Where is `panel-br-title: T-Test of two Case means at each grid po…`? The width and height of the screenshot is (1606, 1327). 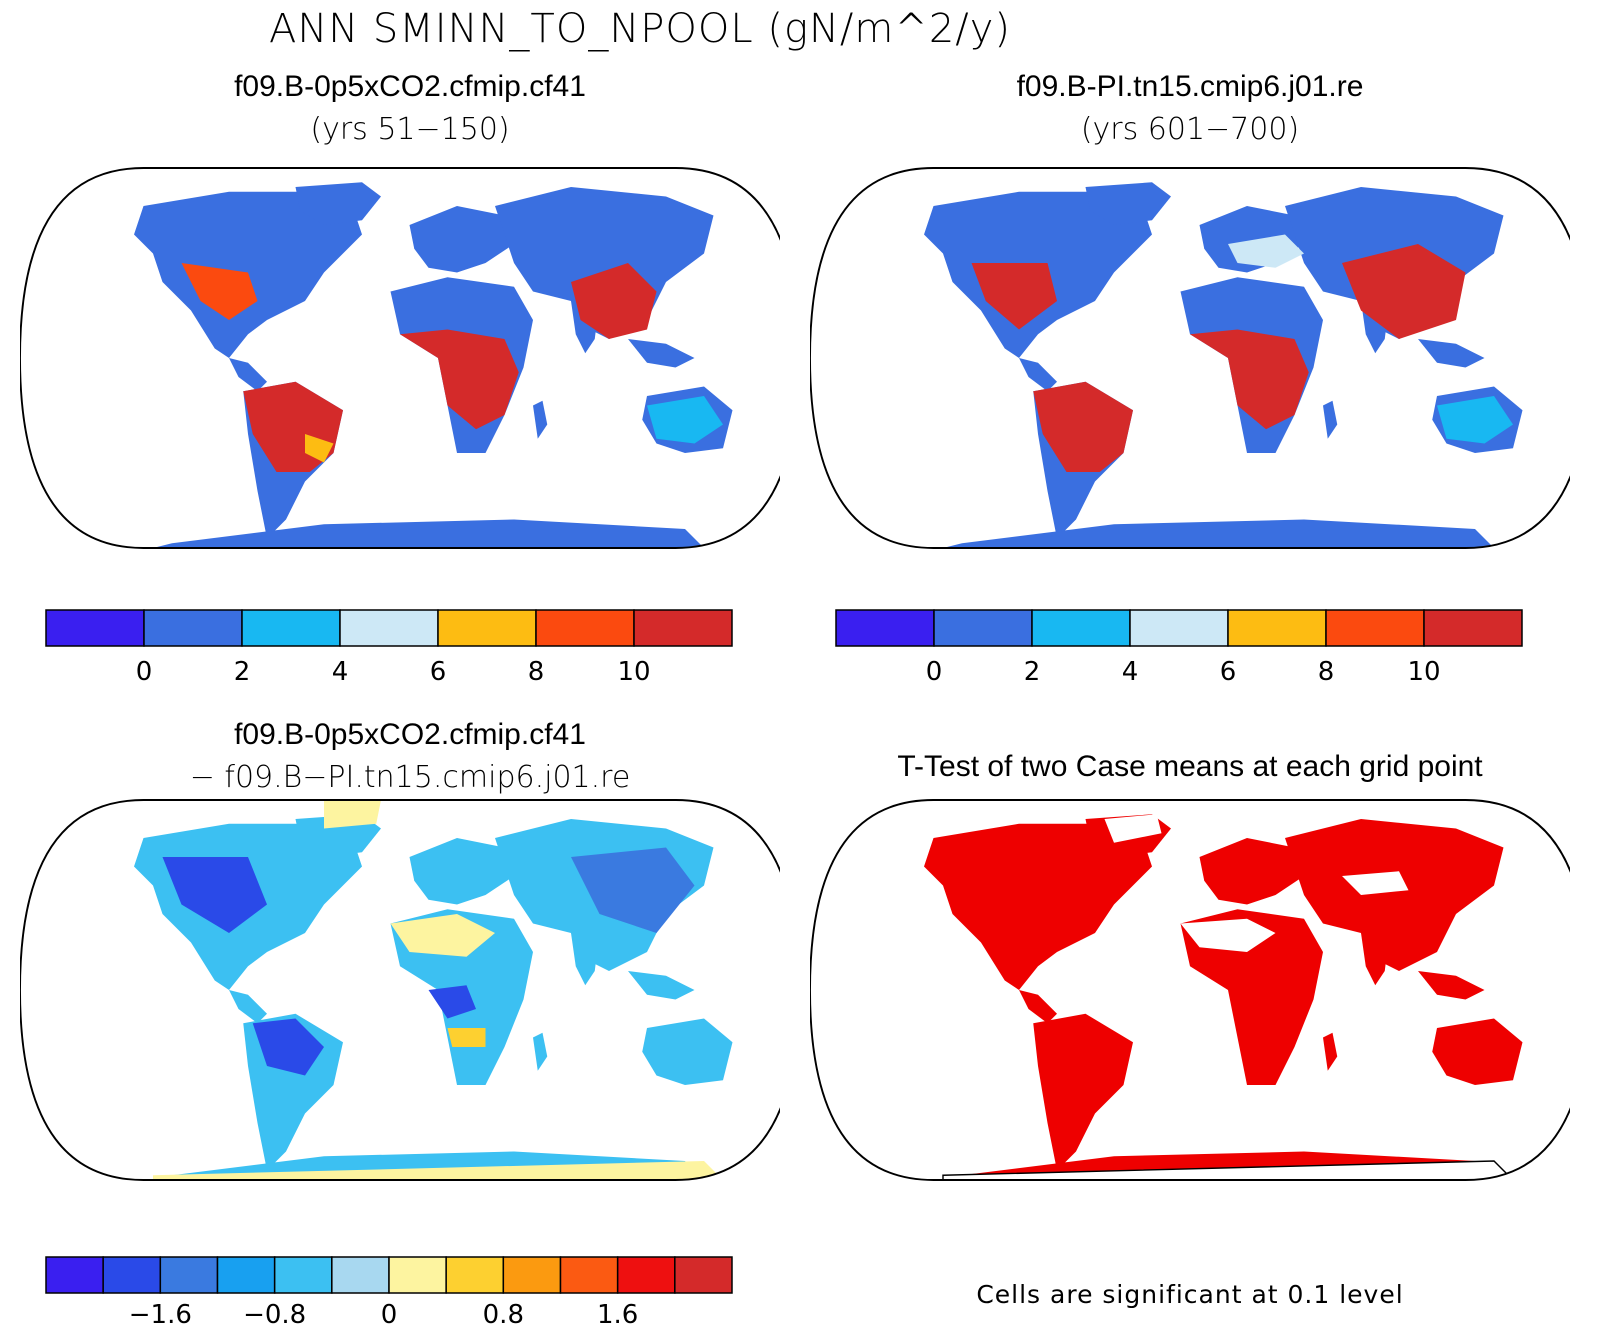 panel-br-title: T-Test of two Case means at each grid po… is located at coordinates (1190, 766).